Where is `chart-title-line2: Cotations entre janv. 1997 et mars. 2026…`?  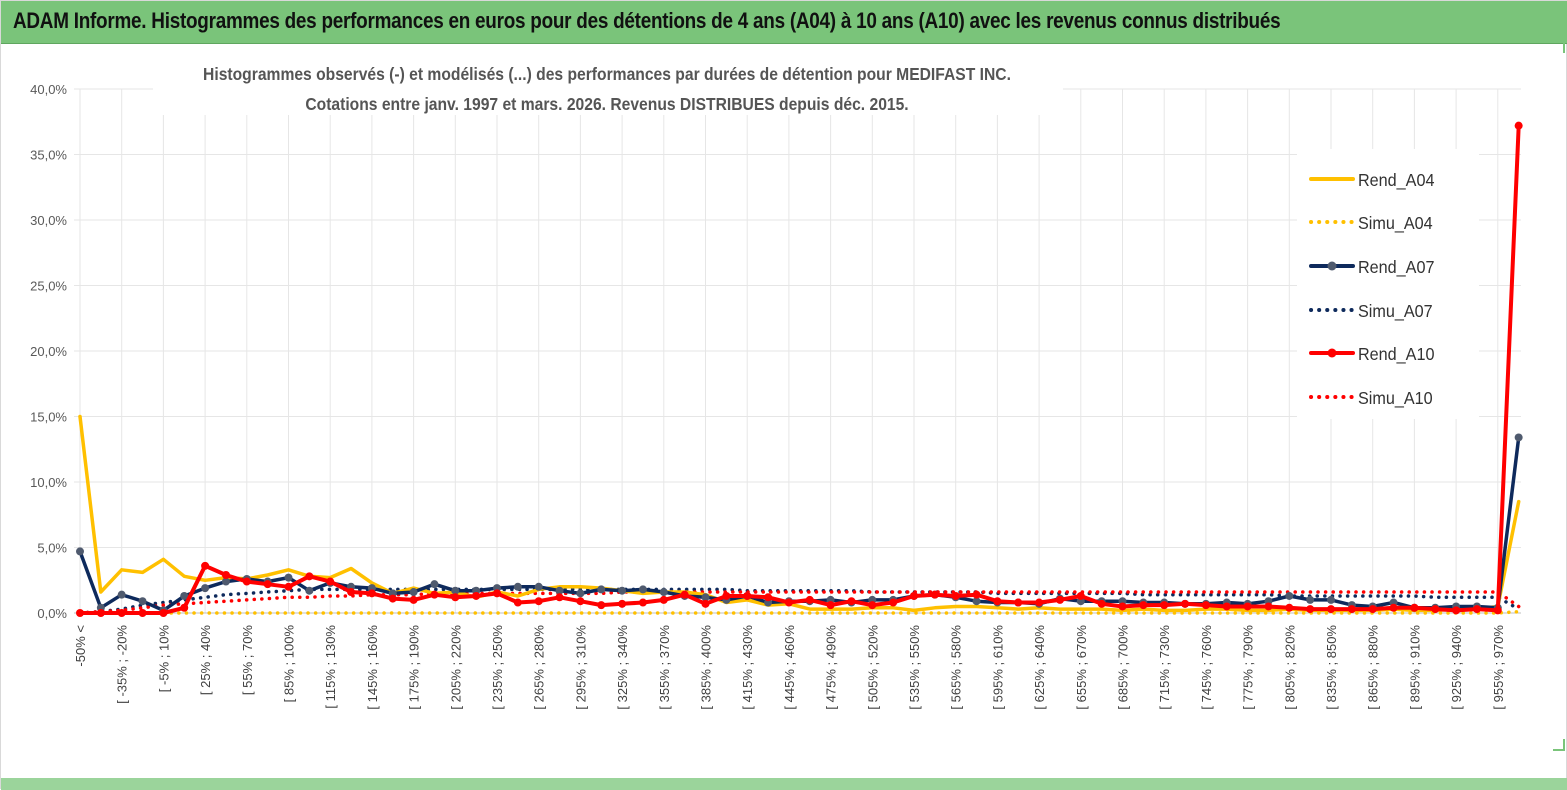
chart-title-line2: Cotations entre janv. 1997 et mars. 2026… is located at coordinates (606, 104).